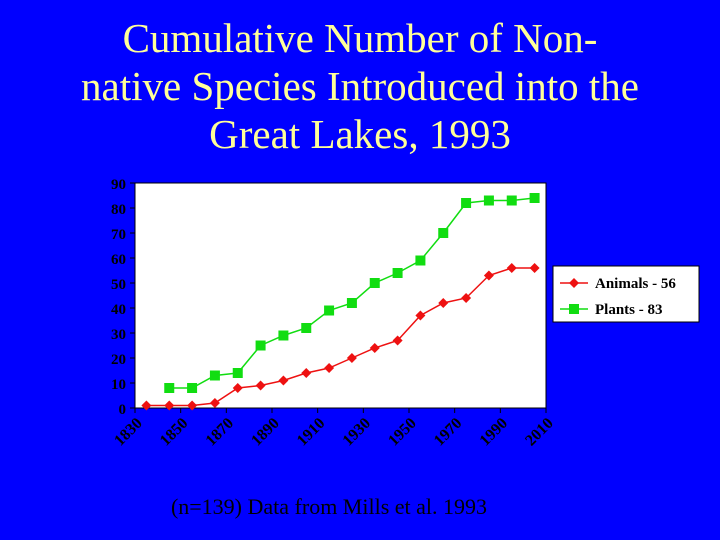 The height and width of the screenshot is (540, 720). I want to click on x-tick-label: 1870, so click(220, 432).